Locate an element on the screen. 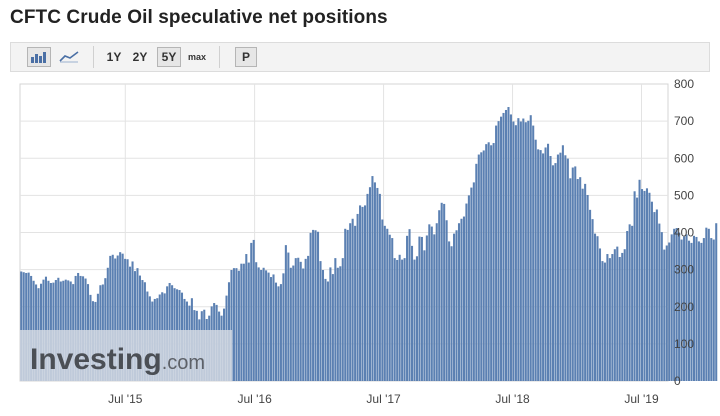  range-5y-button: 5Y is located at coordinates (169, 57).